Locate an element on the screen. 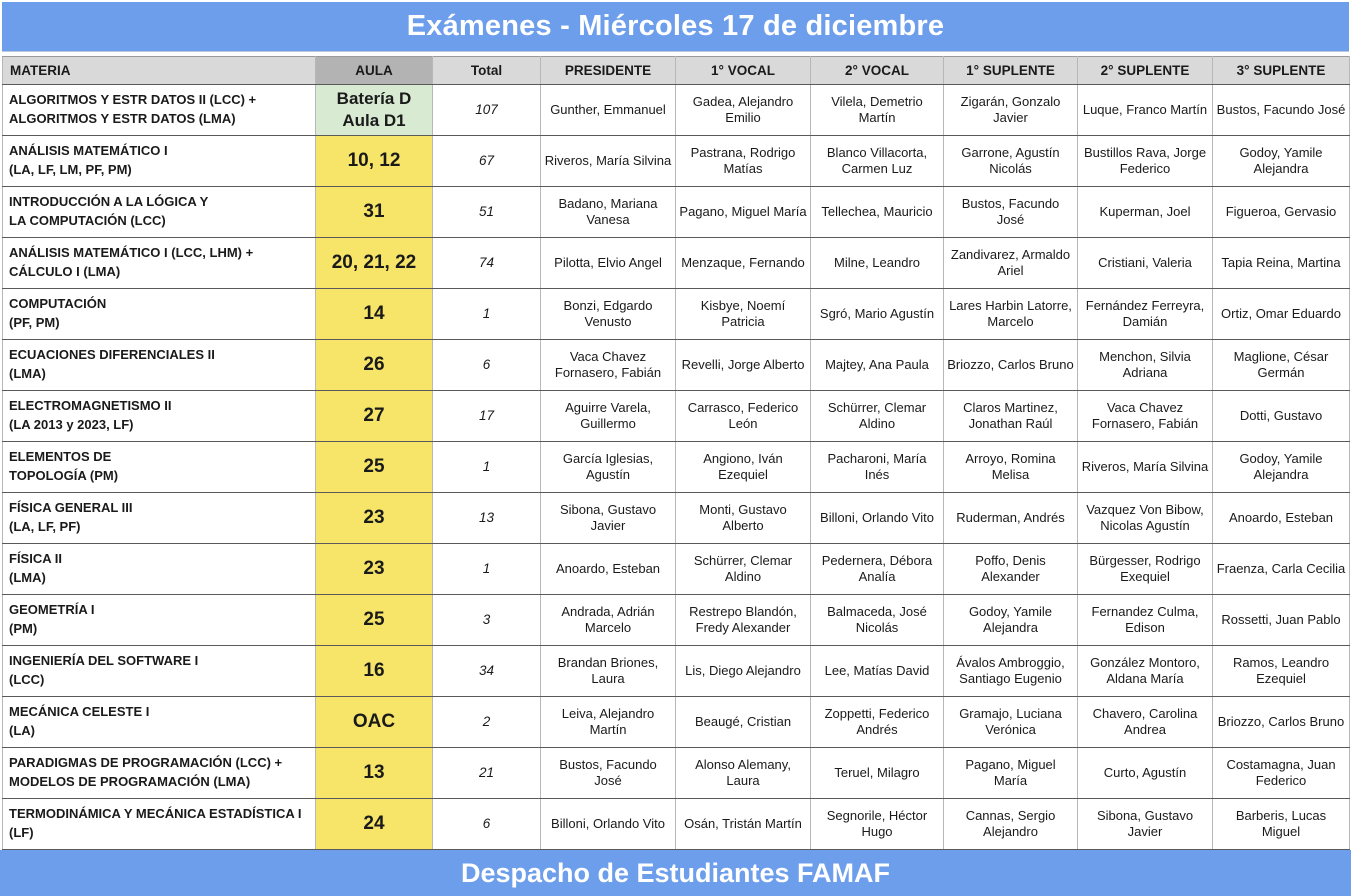 This screenshot has height=896, width=1351. aula-cell: OAC is located at coordinates (374, 722).